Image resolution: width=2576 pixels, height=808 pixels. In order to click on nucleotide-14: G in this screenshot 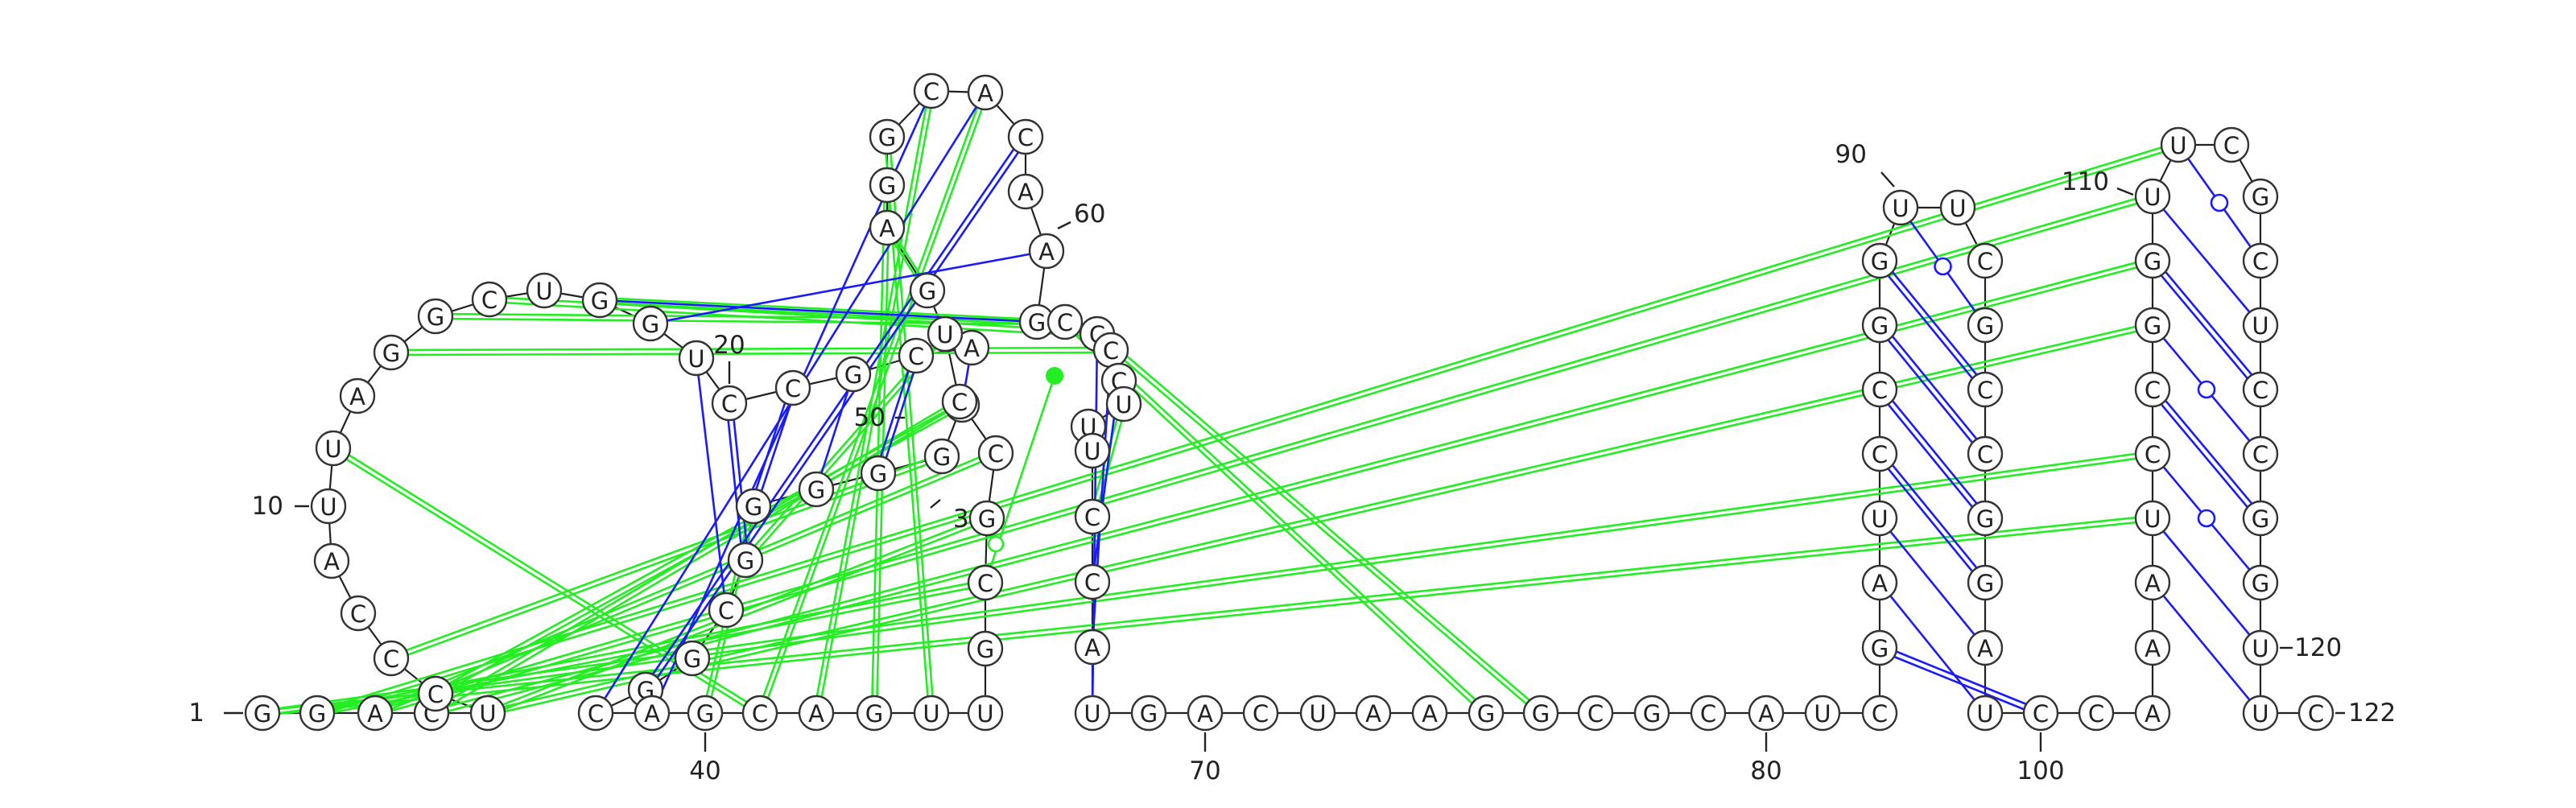, I will do `click(435, 316)`.